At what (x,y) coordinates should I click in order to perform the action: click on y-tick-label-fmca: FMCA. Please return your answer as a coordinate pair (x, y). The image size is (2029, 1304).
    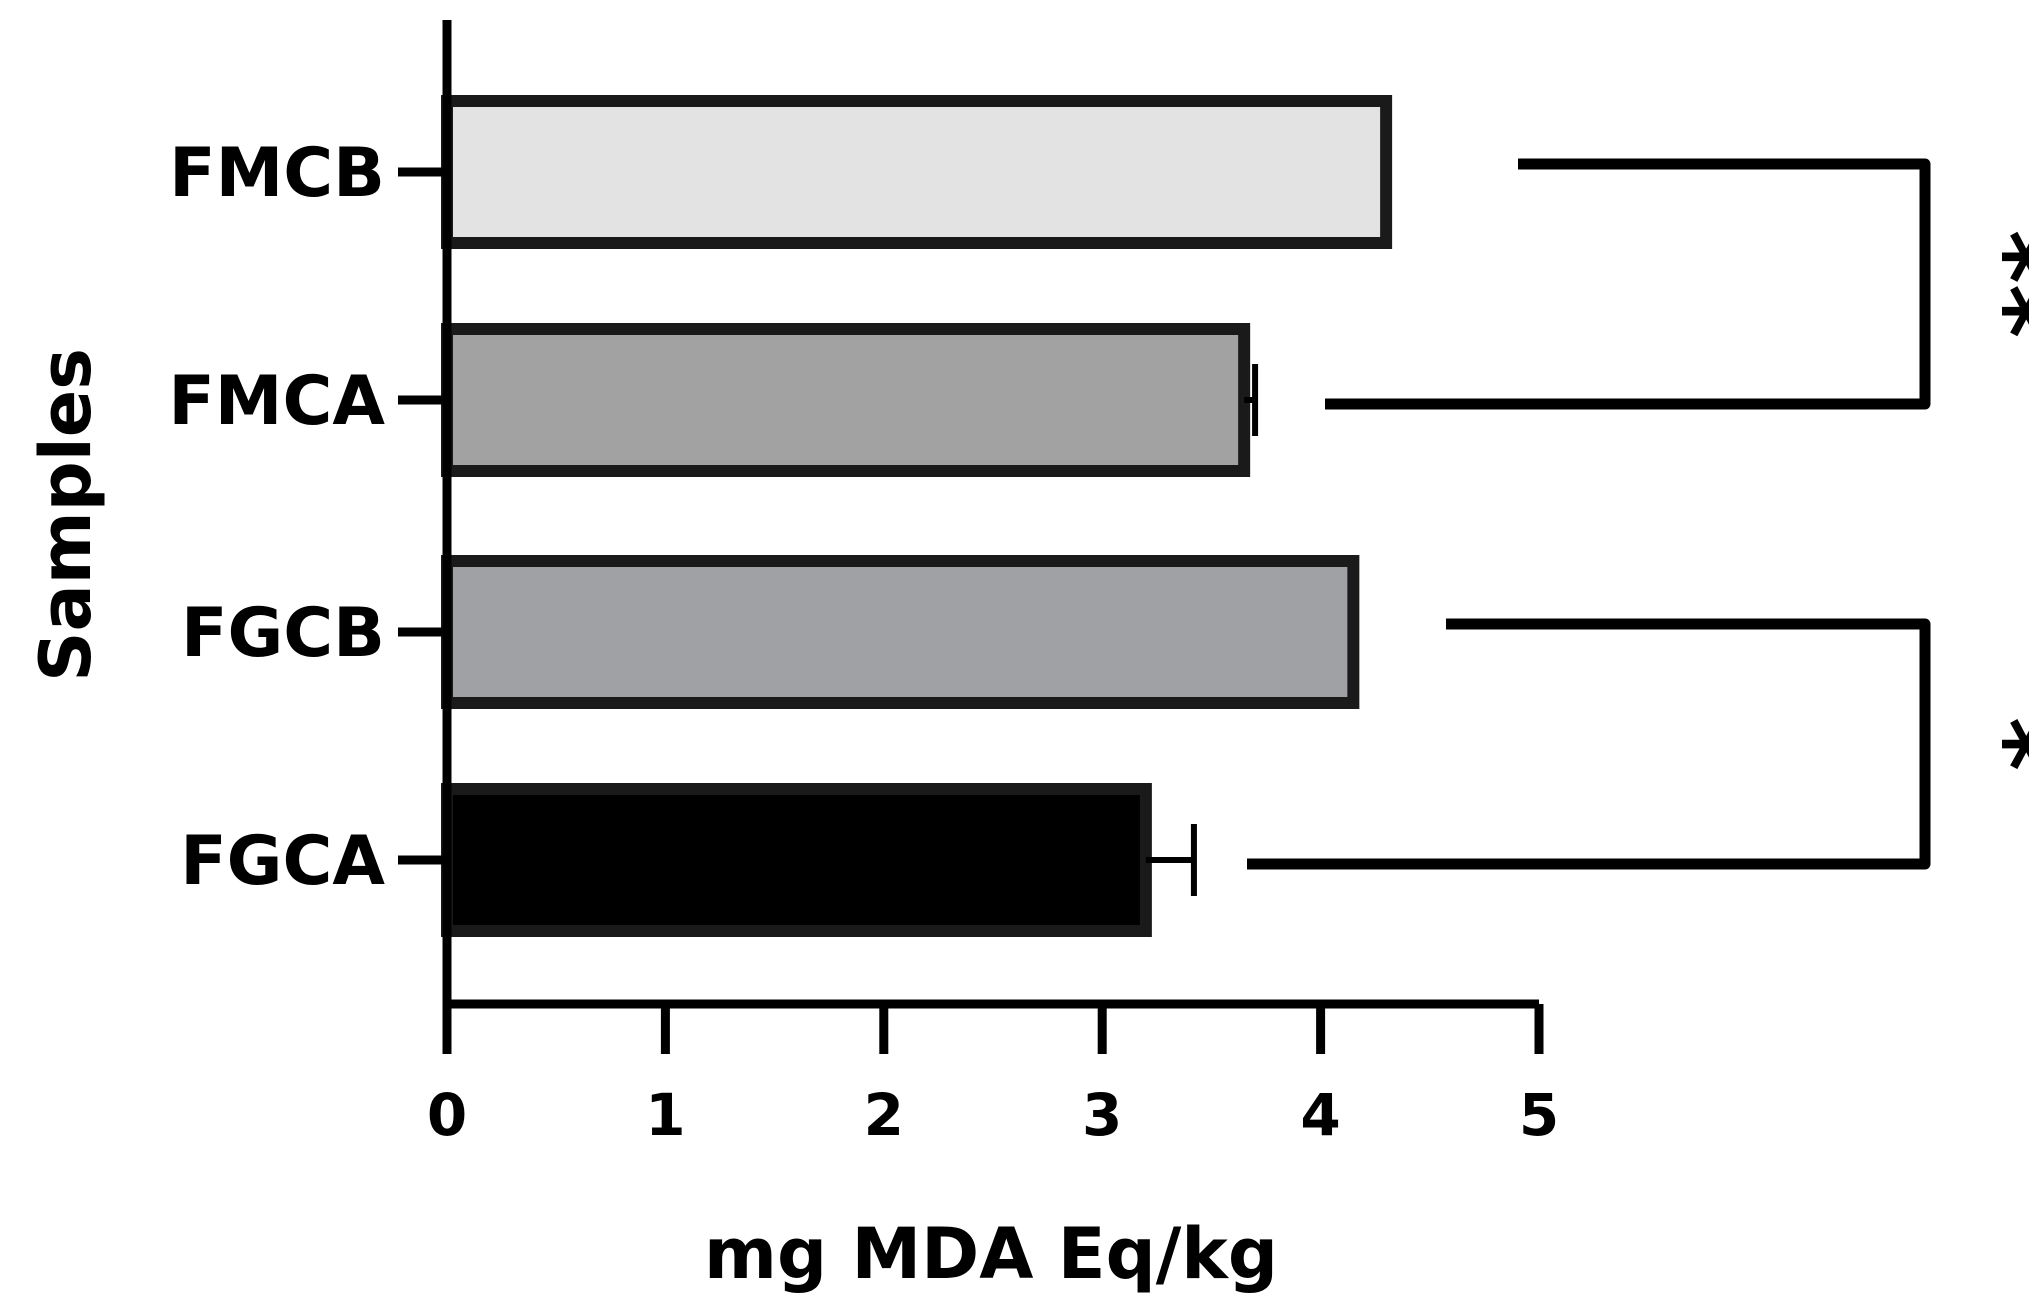
    Looking at the image, I should click on (276, 401).